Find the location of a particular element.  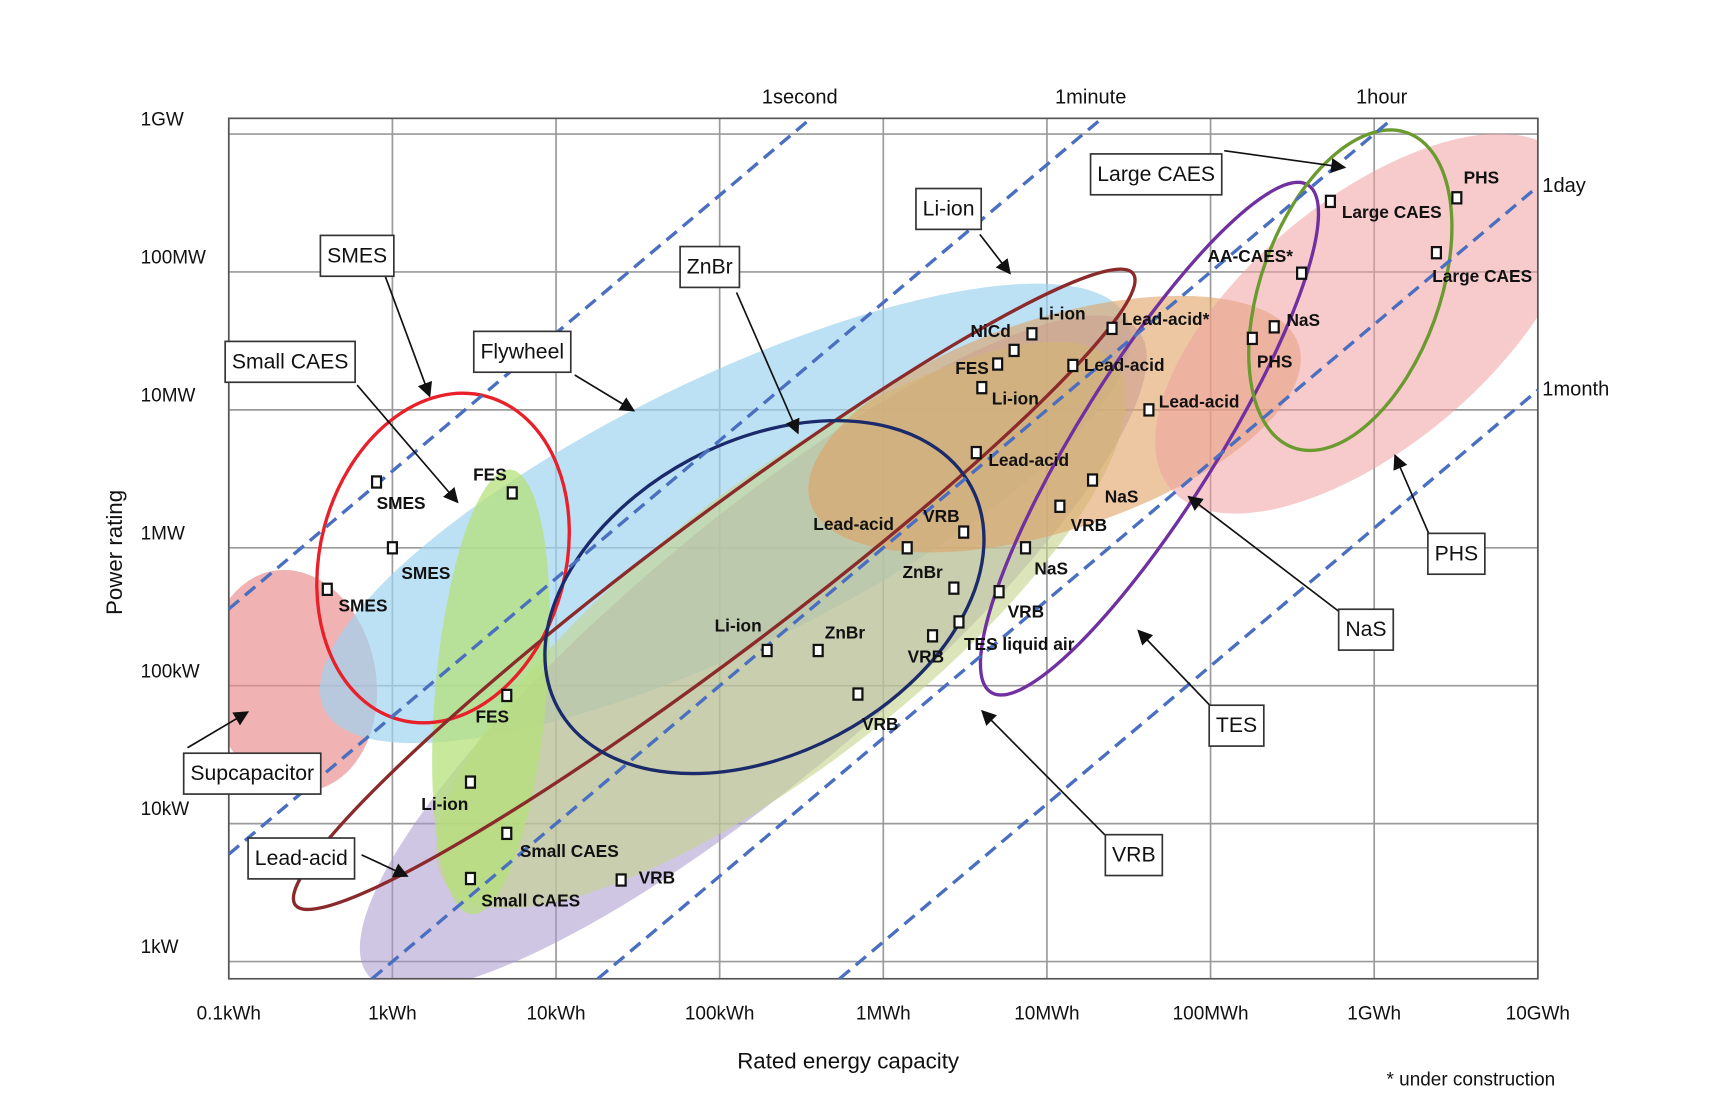

region-label: Lead-acid is located at coordinates (301, 858).